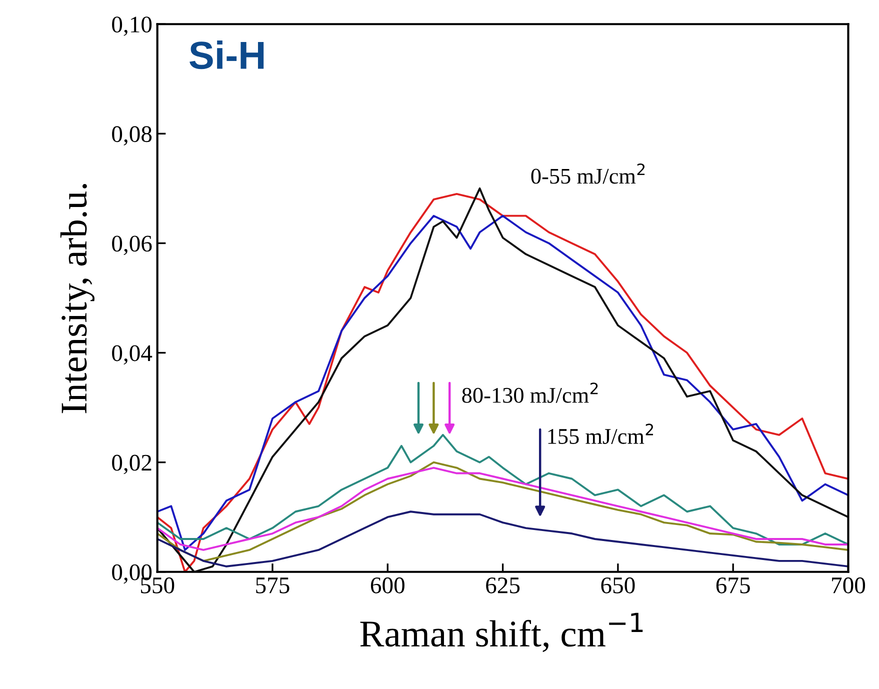  What do you see at coordinates (601, 434) in the screenshot?
I see `annotation: 155 mJ/cm$^{2}$` at bounding box center [601, 434].